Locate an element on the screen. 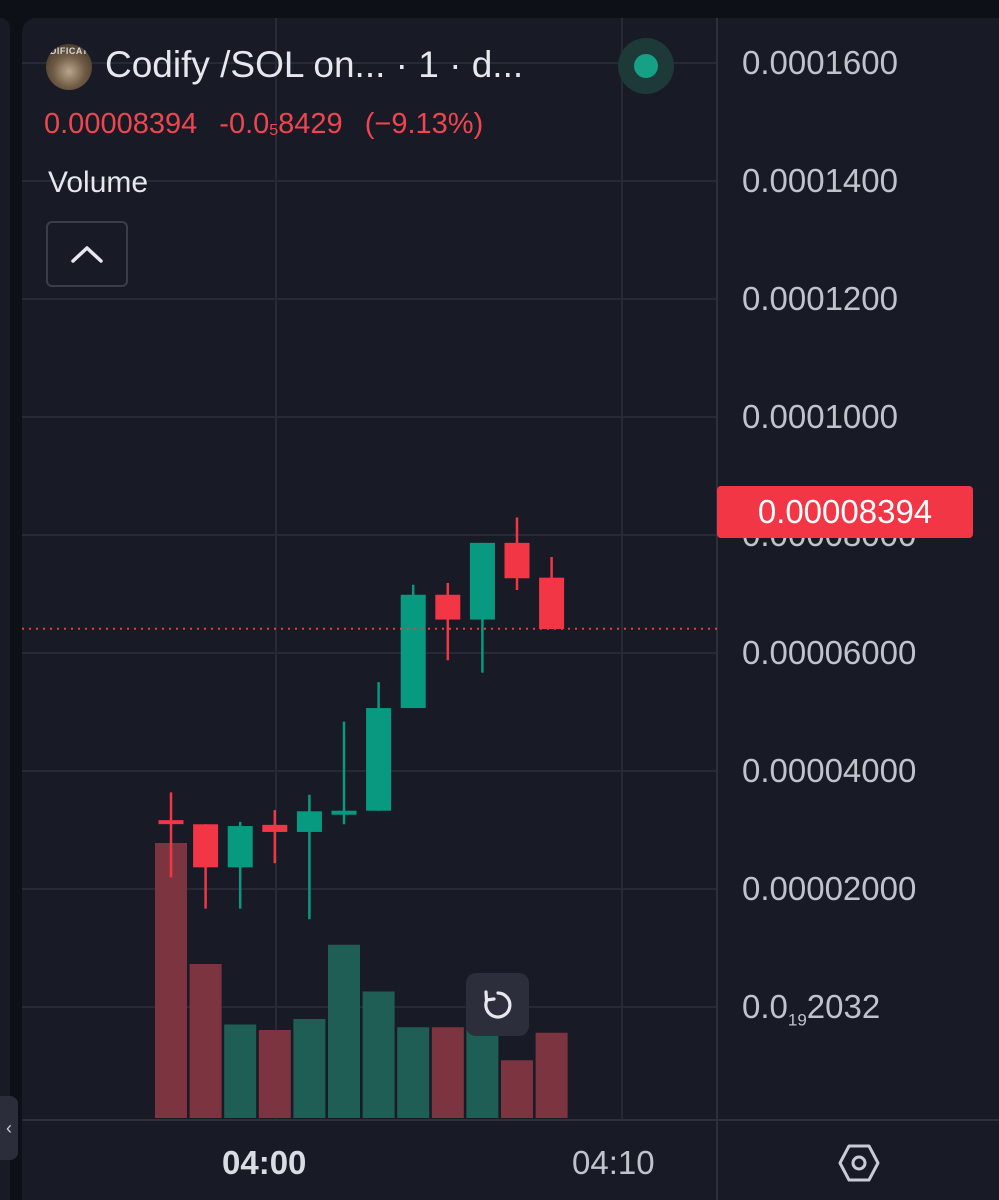 The image size is (999, 1200). avatar-text: DIFICAT is located at coordinates (69, 51).